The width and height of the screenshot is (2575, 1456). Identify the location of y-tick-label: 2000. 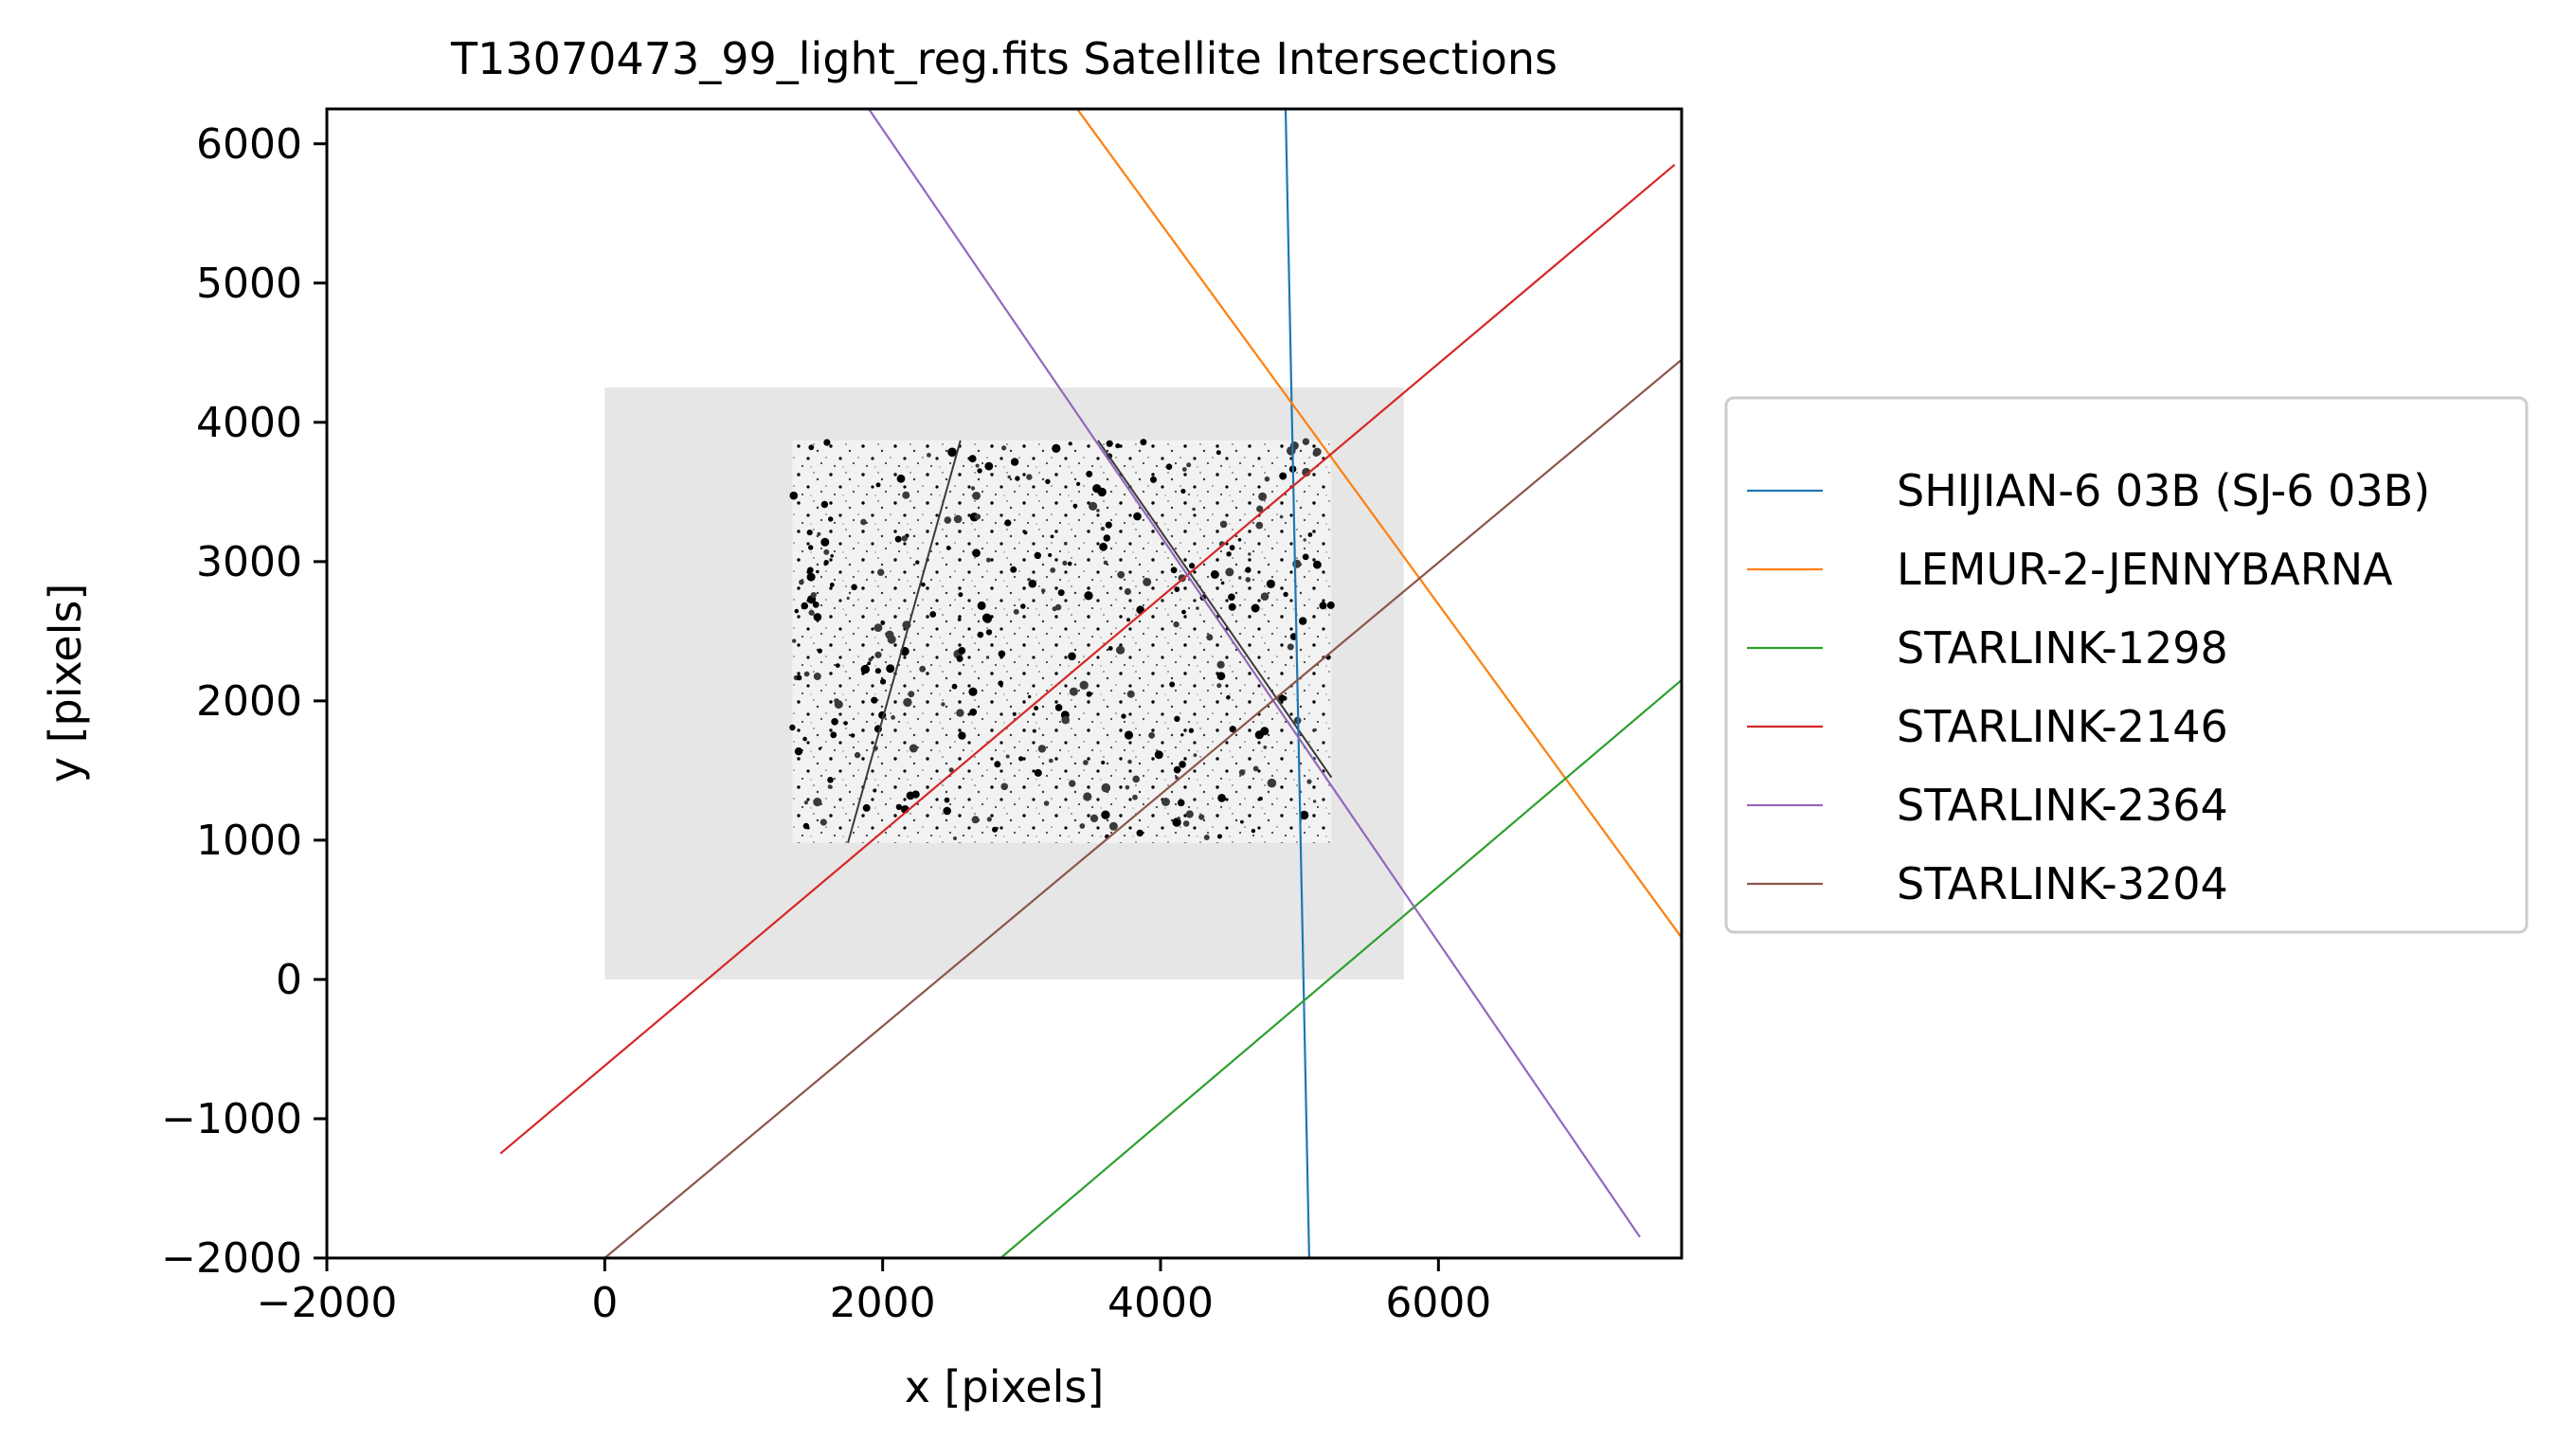
(249, 701).